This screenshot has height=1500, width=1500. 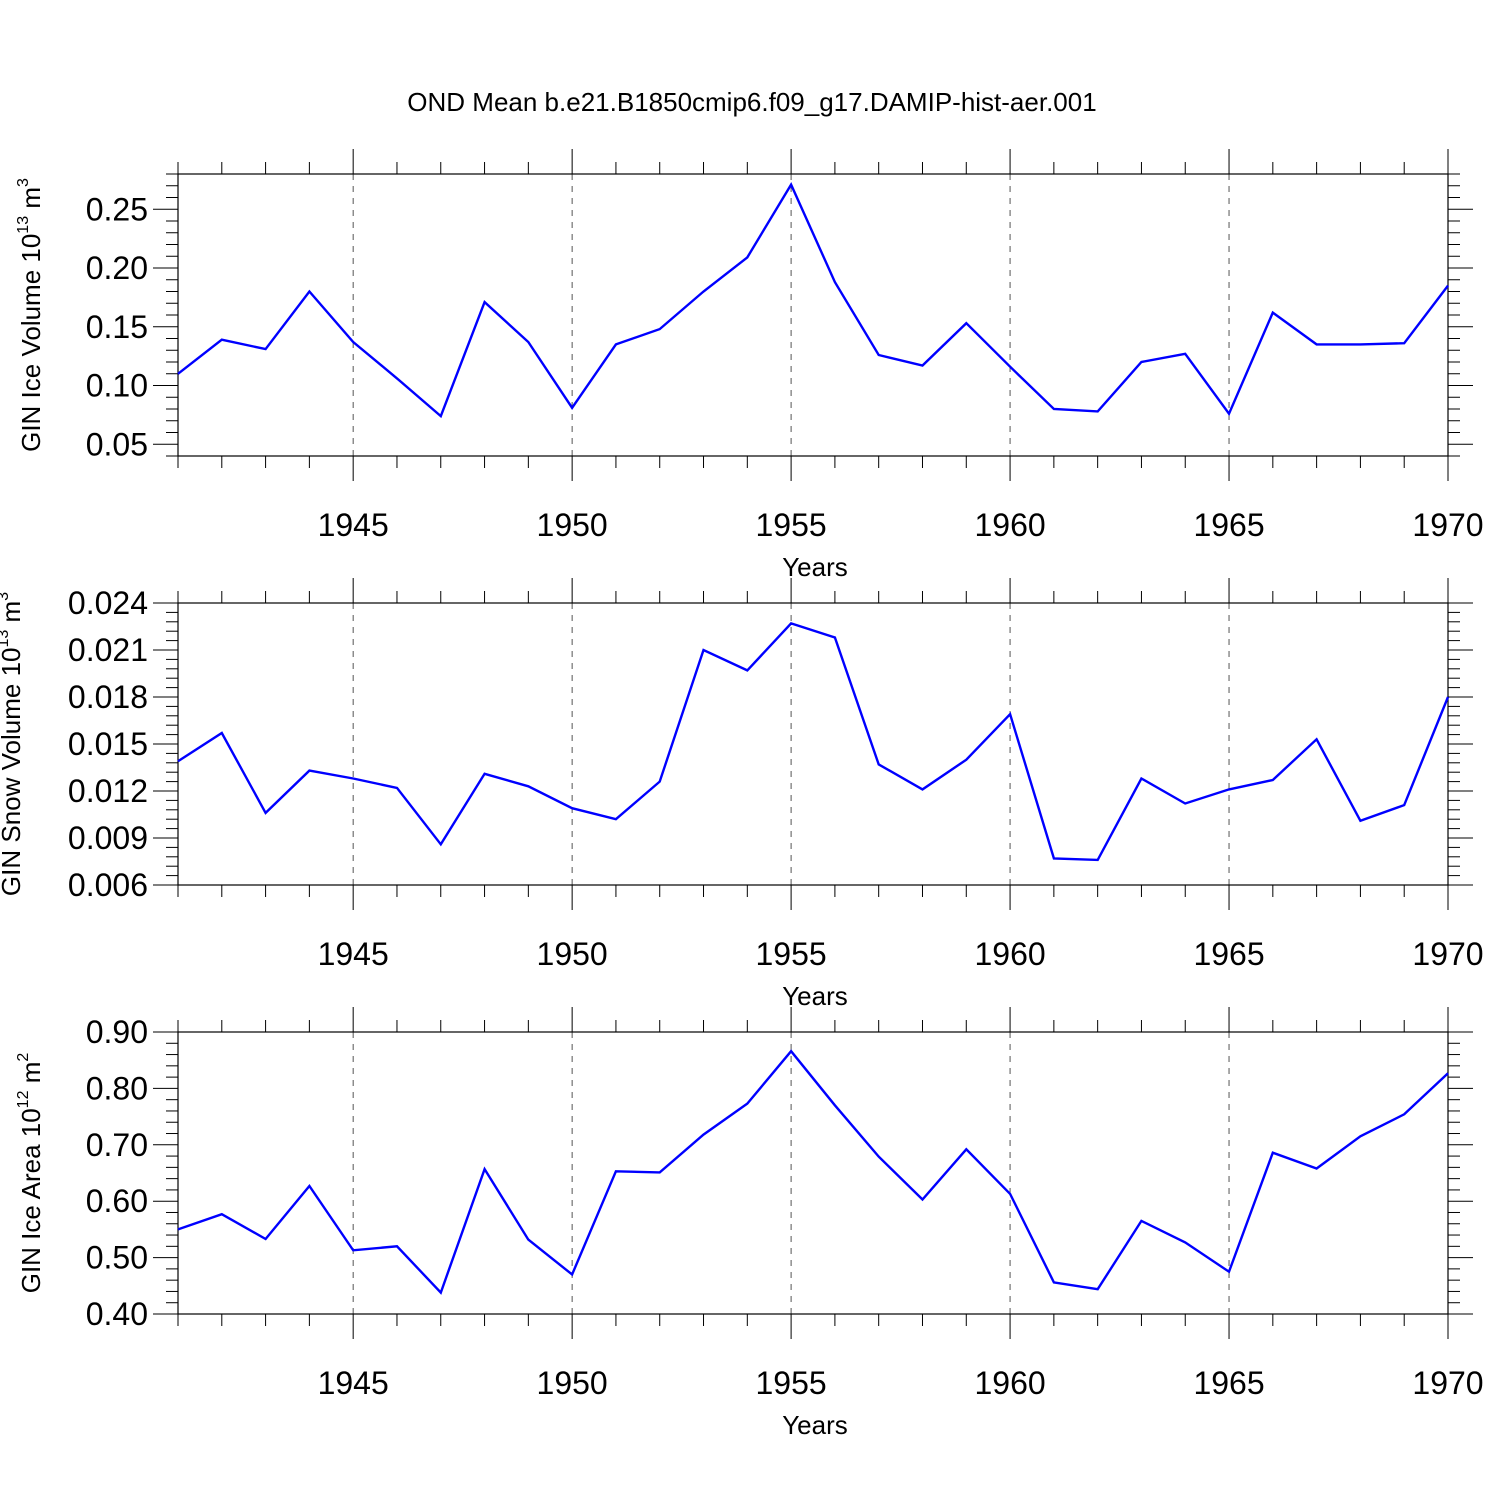 I want to click on y-tick-label: 0.05, so click(x=117, y=444).